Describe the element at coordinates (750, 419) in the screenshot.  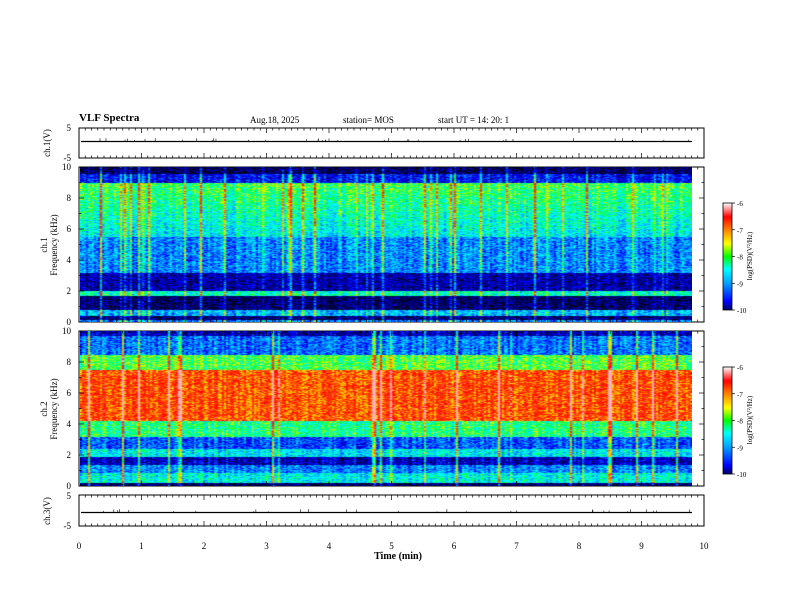
I see `ch2-colorbar-label: log(PSD)(V²/Hz)` at that location.